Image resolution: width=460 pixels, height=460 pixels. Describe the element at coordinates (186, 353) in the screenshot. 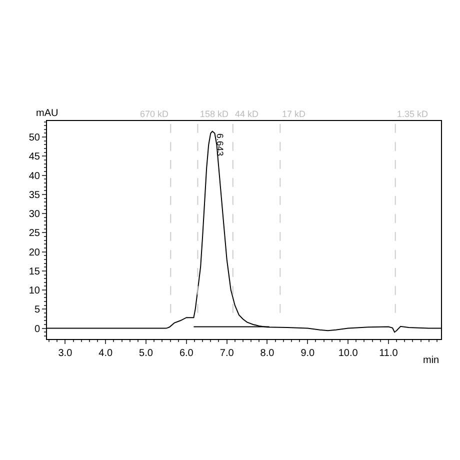

I see `x-tick-label: 6.0` at that location.